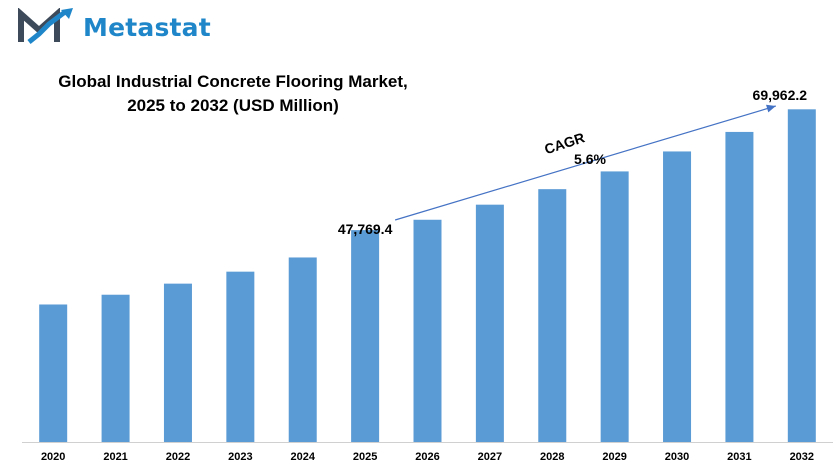  I want to click on metastat-logo-icon, so click(45, 26).